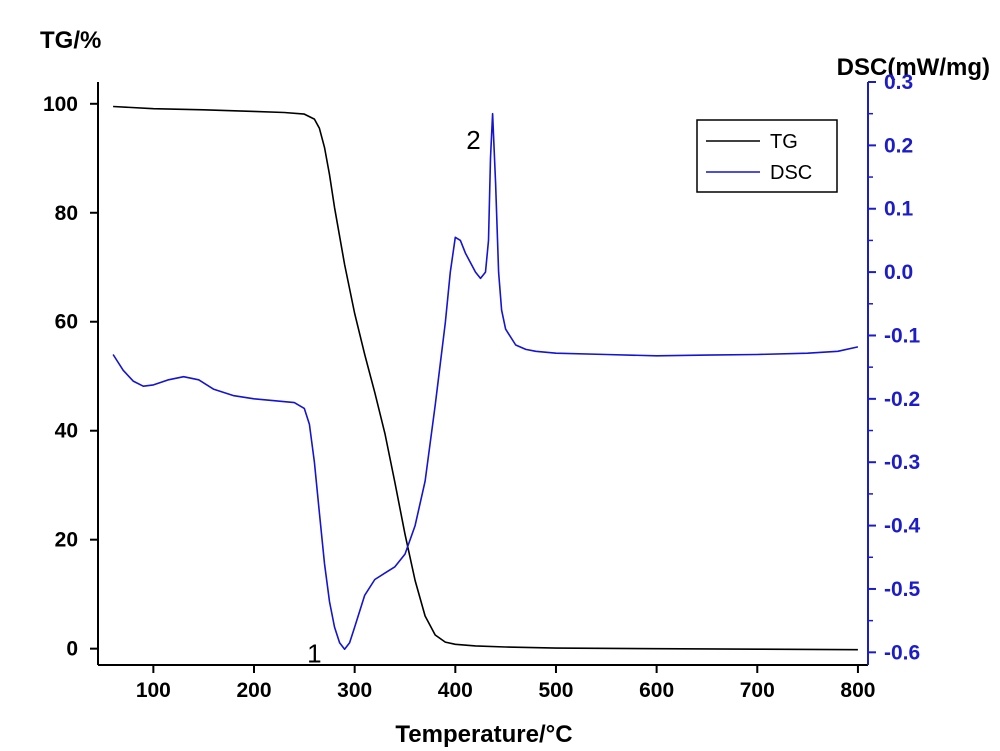 The width and height of the screenshot is (1000, 751). I want to click on x-tick-label: 100, so click(153, 690).